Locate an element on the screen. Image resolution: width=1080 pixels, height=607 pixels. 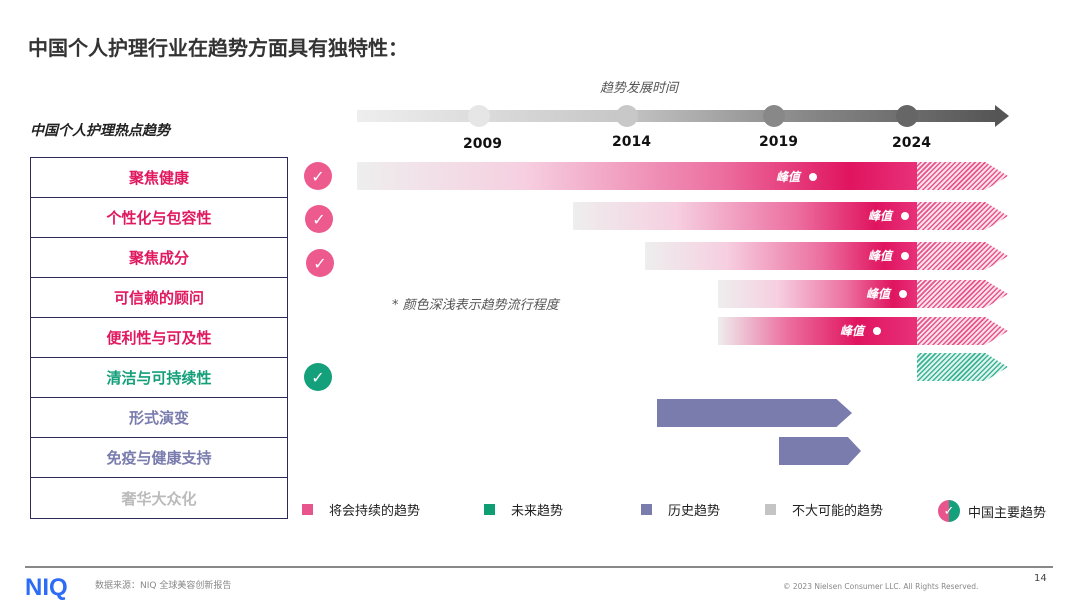
trend-row: 形式演变 is located at coordinates (159, 418).